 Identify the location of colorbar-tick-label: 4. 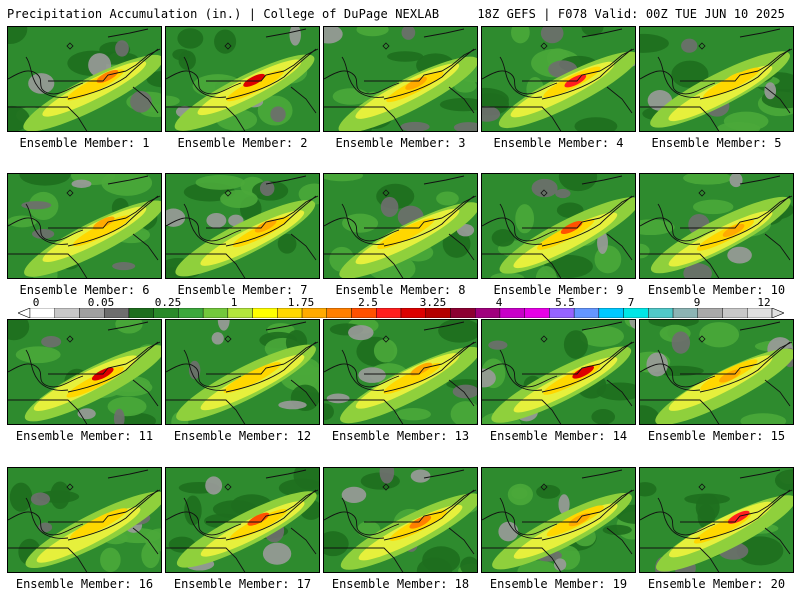
(499, 302).